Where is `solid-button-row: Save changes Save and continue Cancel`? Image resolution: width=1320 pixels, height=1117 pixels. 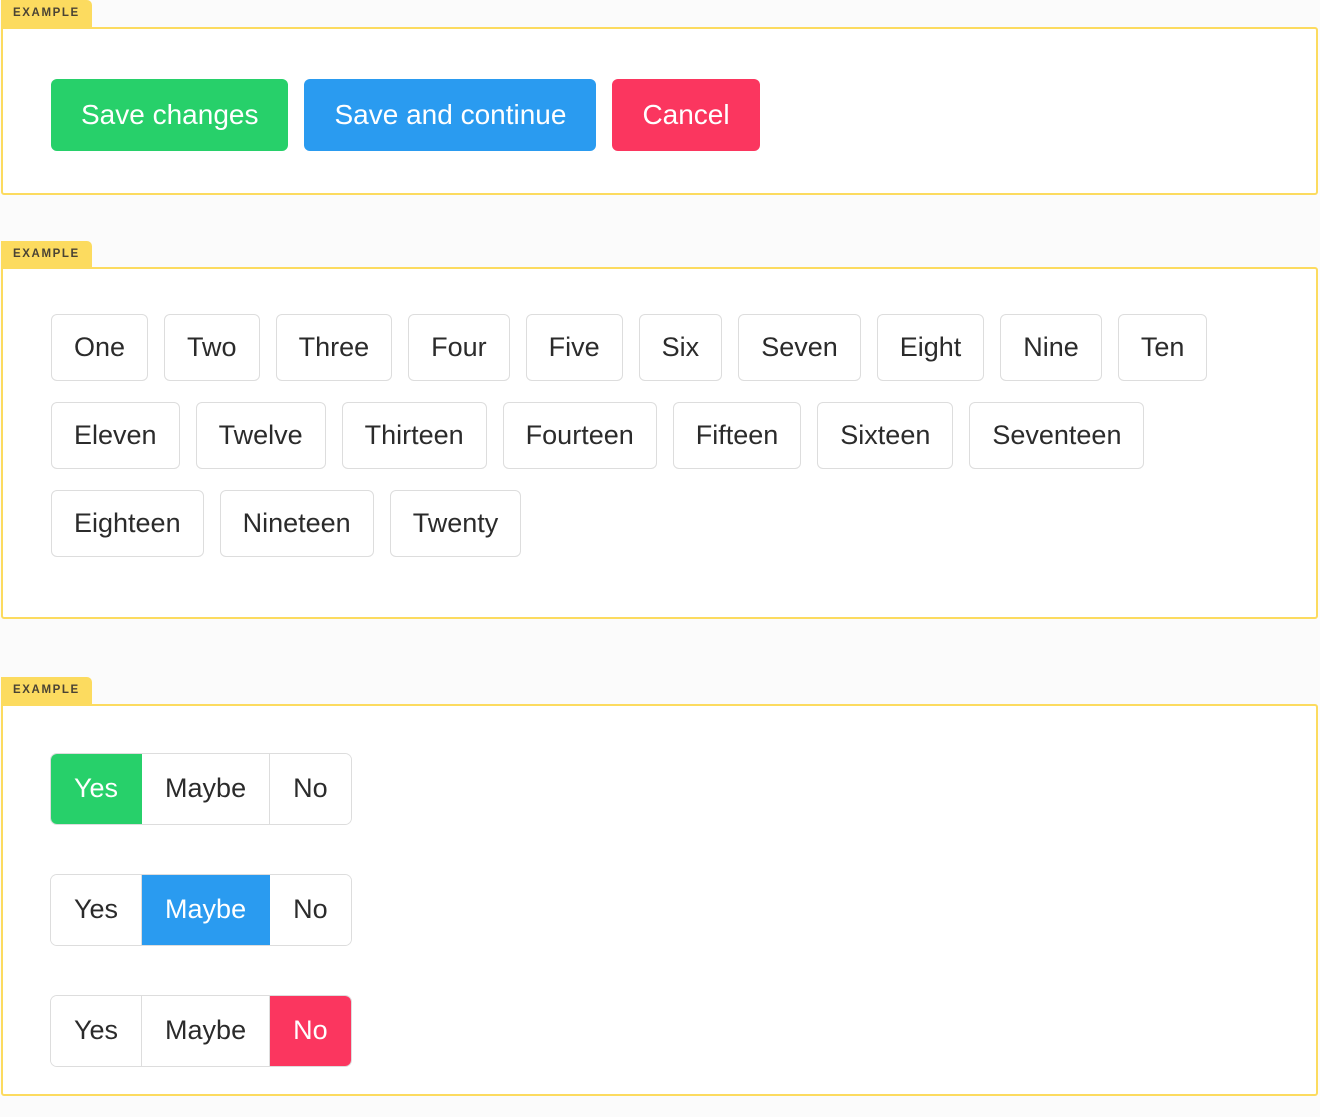 solid-button-row: Save changes Save and continue Cancel is located at coordinates (659, 104).